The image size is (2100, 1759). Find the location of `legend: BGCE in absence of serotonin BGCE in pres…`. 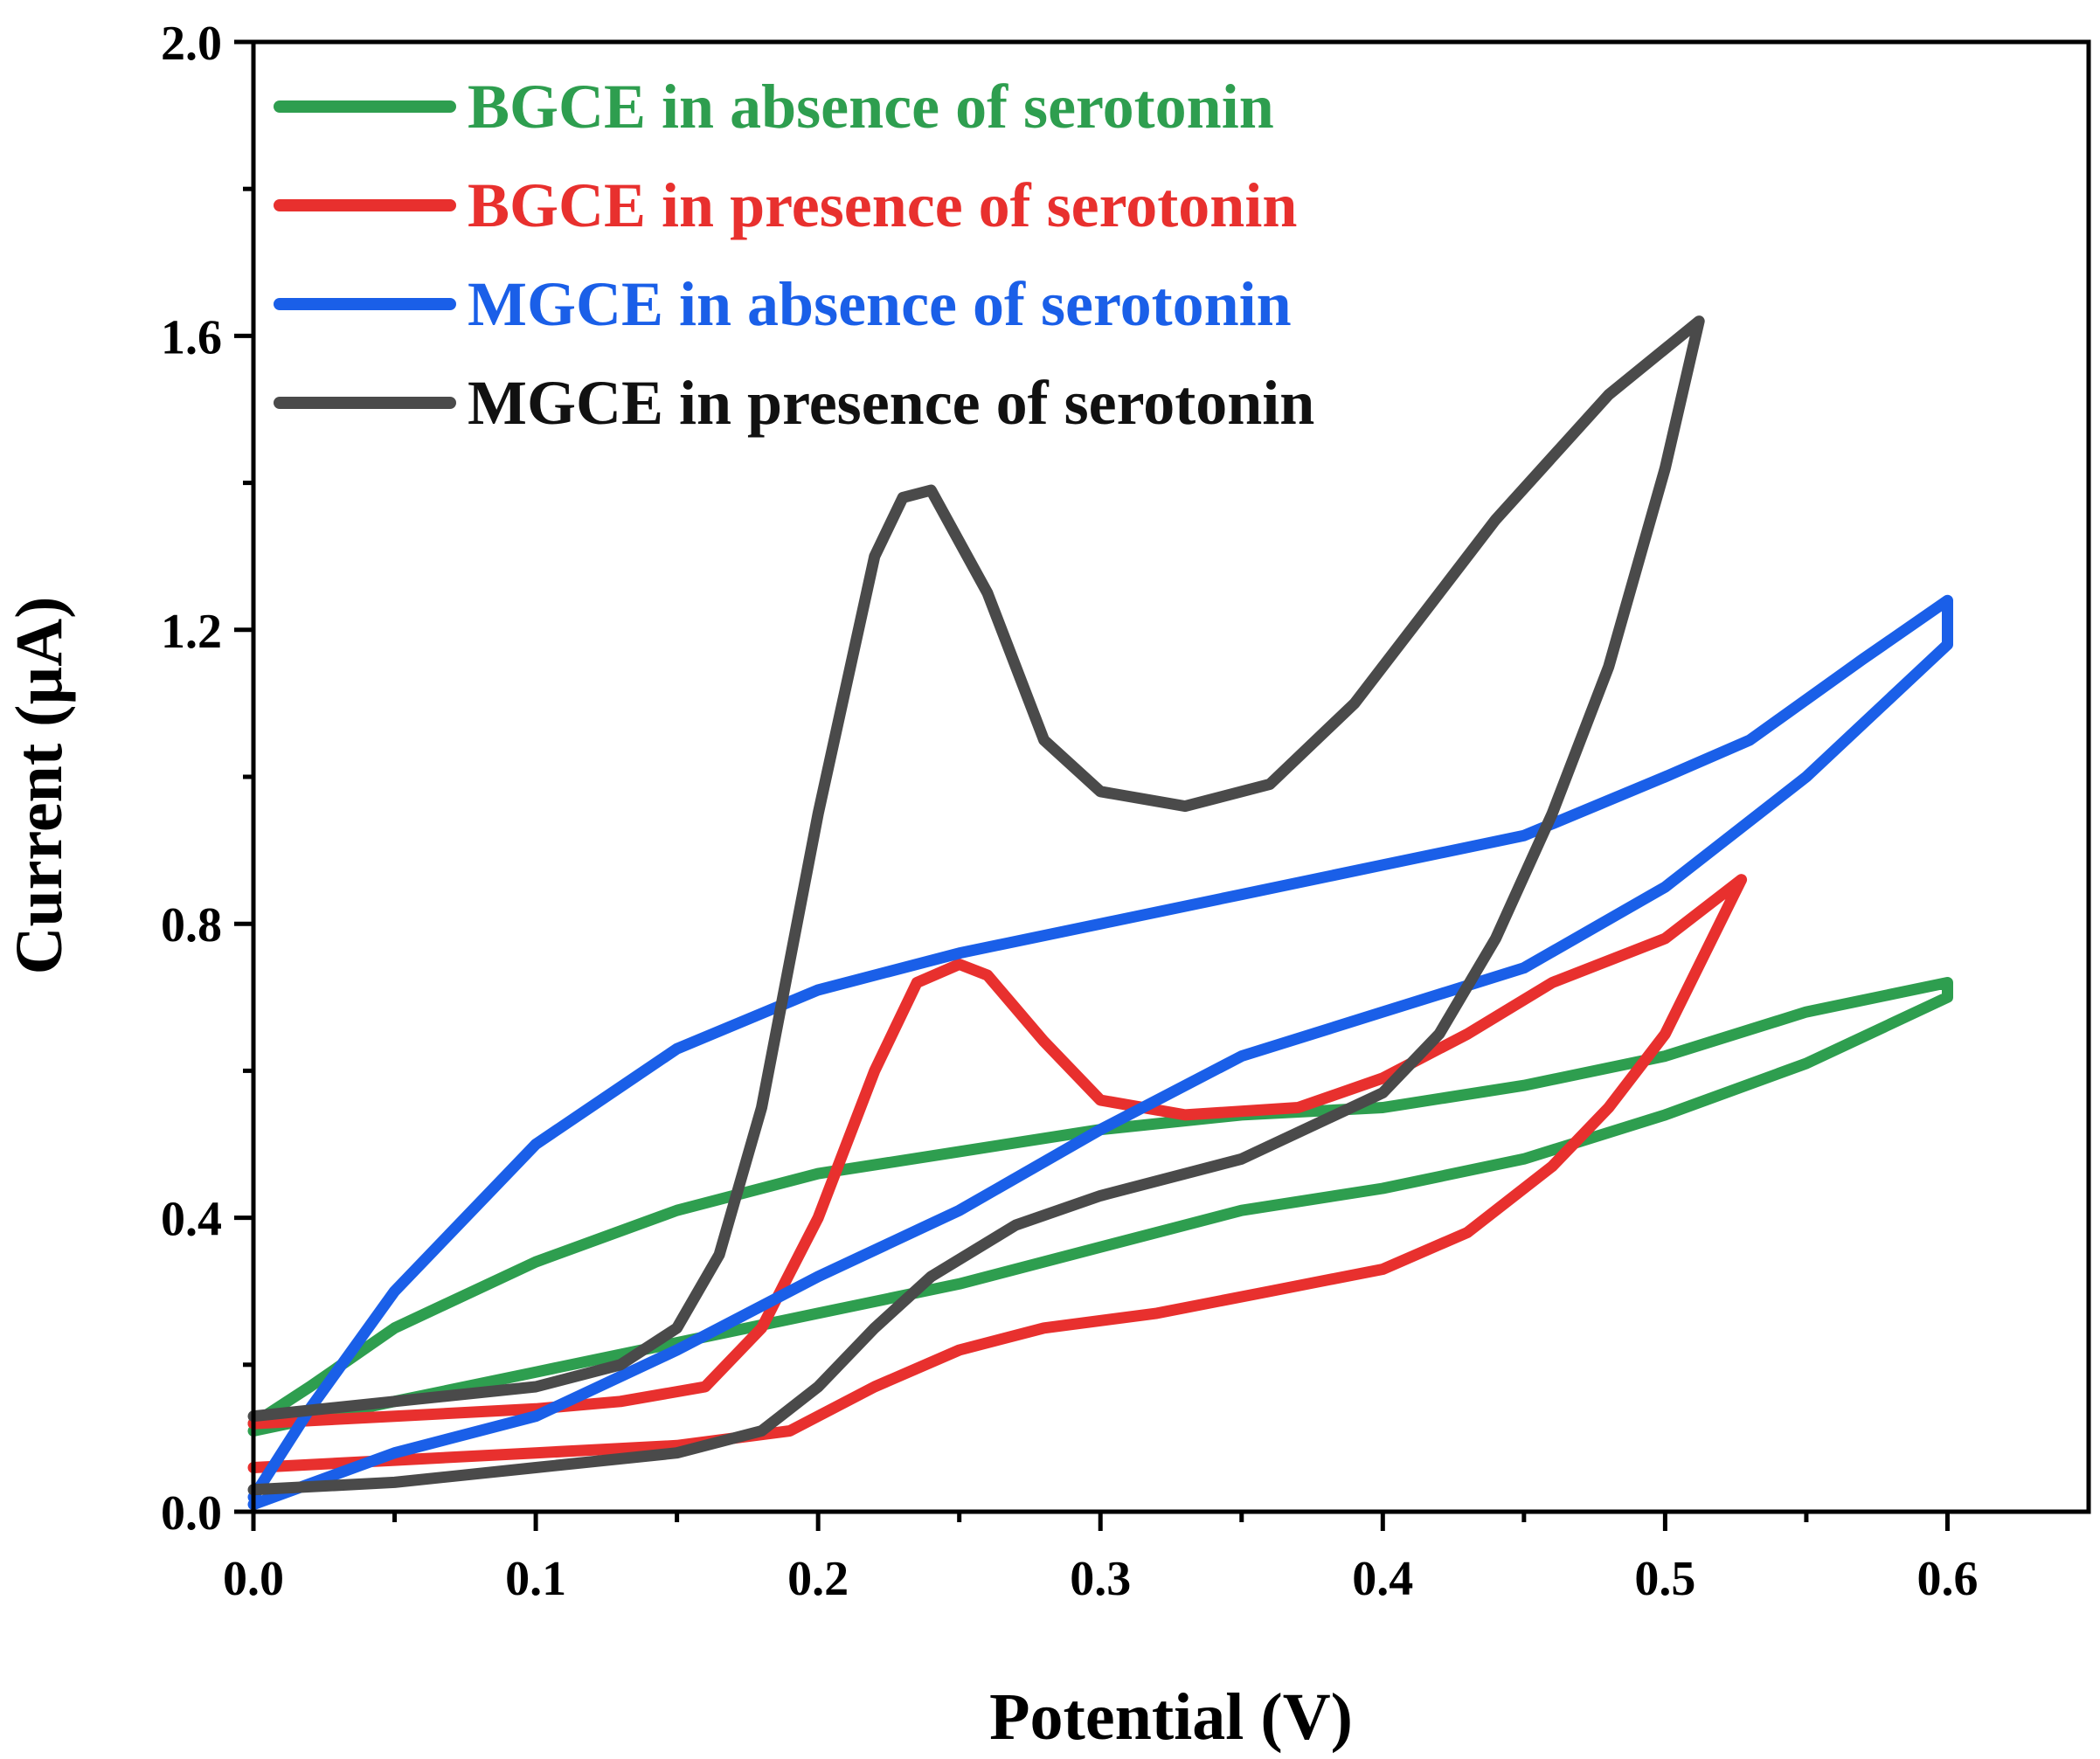

legend: BGCE in absence of serotonin BGCE in pres… is located at coordinates (794, 255).